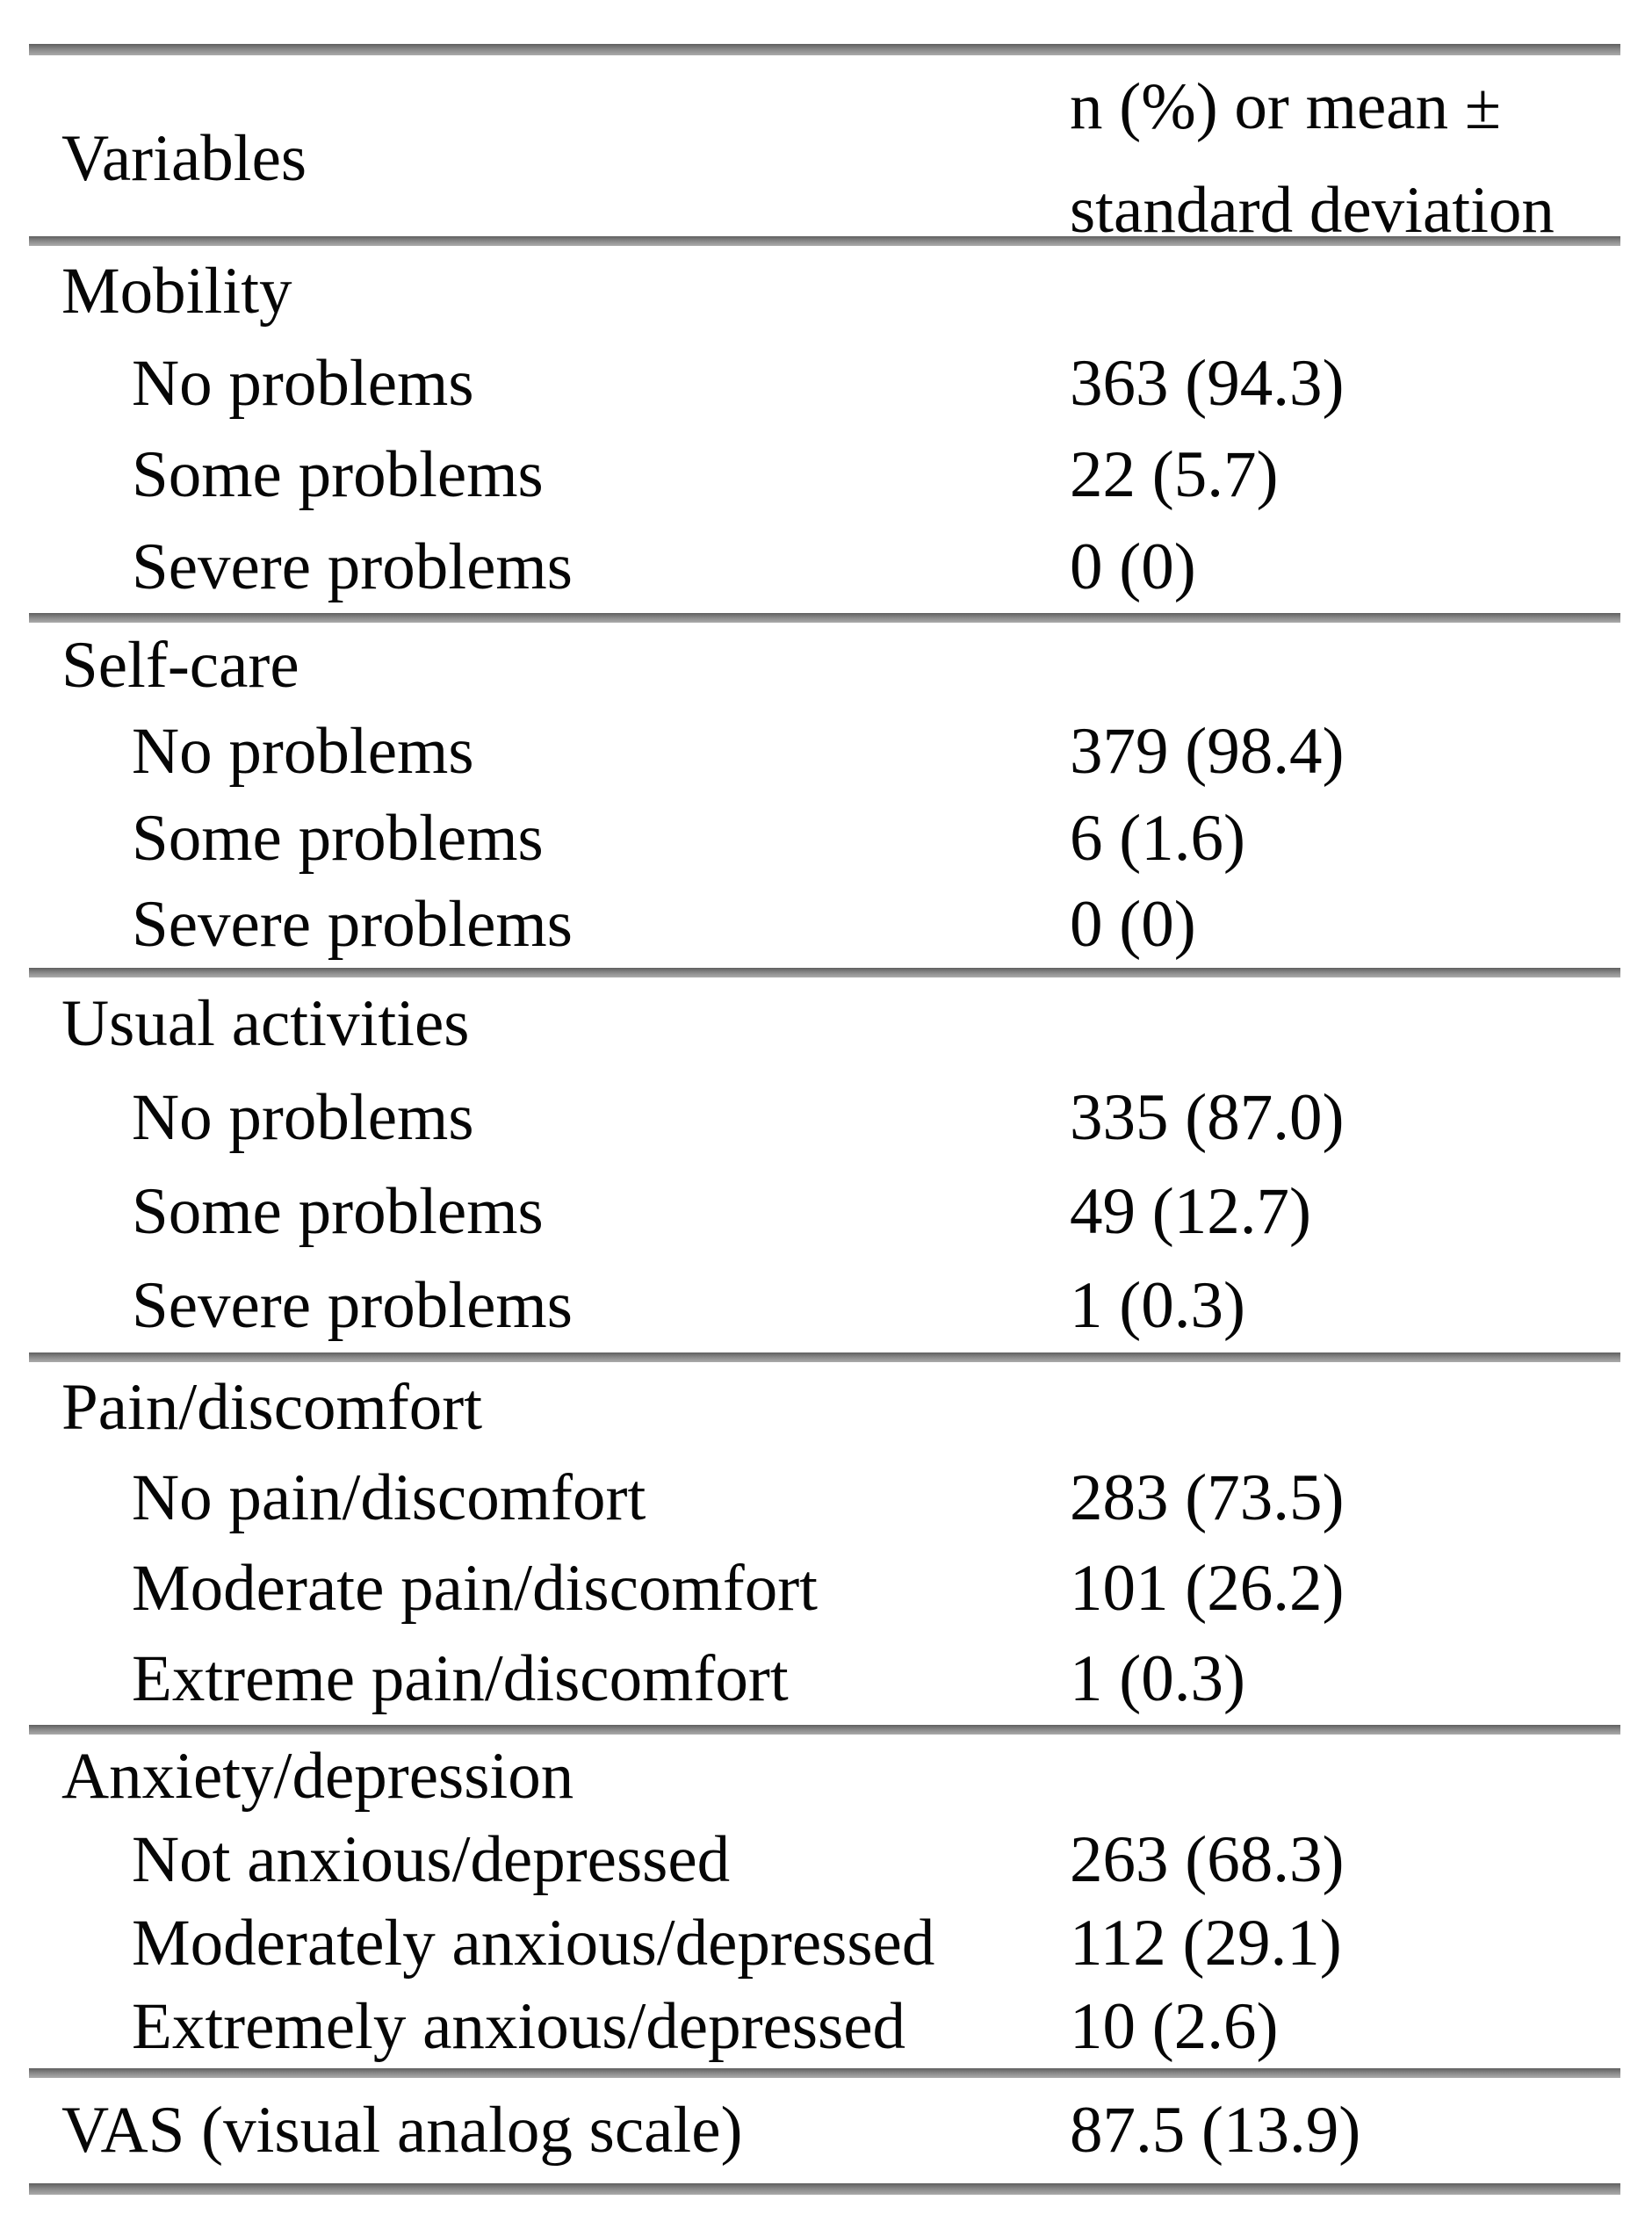  I want to click on row-value: 379 (98.4), so click(1207, 752).